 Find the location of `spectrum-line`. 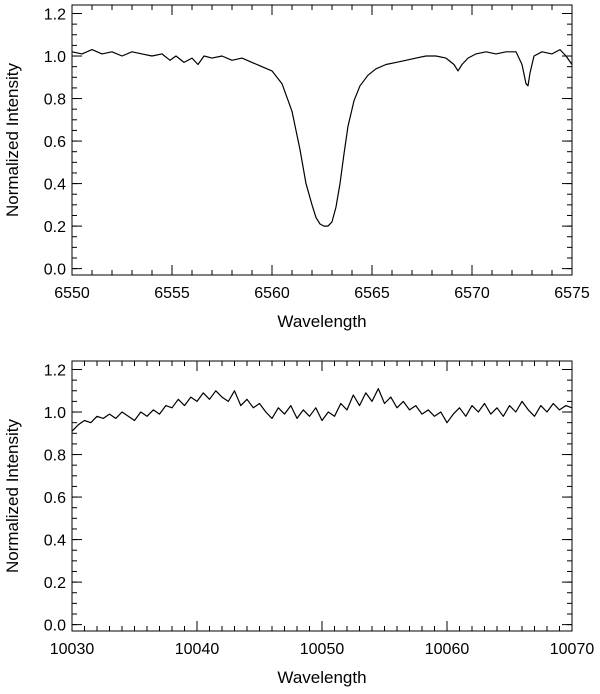

spectrum-line is located at coordinates (322, 410).